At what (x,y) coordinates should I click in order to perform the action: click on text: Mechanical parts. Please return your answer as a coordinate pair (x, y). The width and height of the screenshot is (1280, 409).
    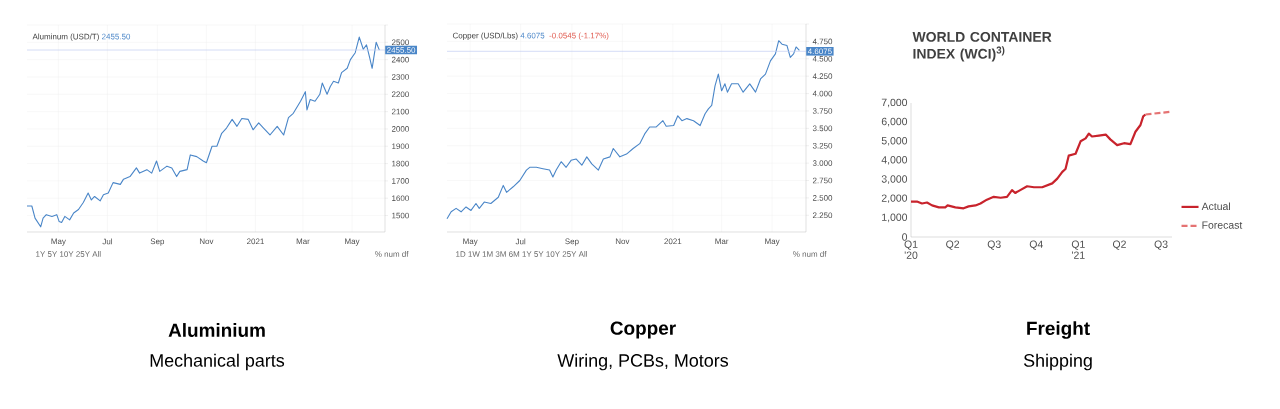
    Looking at the image, I should click on (217, 362).